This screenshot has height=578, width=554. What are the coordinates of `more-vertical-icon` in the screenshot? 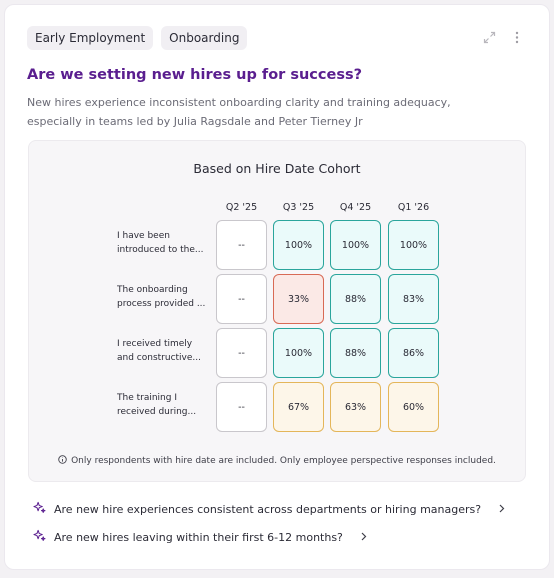 It's located at (517, 37).